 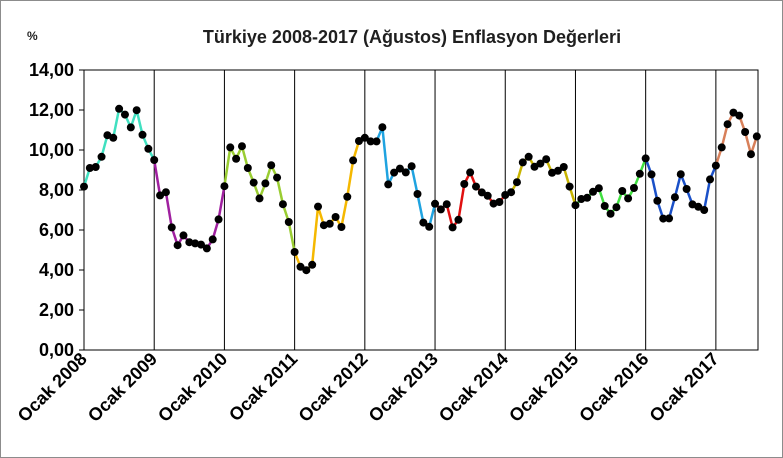 What do you see at coordinates (543, 387) in the screenshot?
I see `x-tick-label: Ocak 2015` at bounding box center [543, 387].